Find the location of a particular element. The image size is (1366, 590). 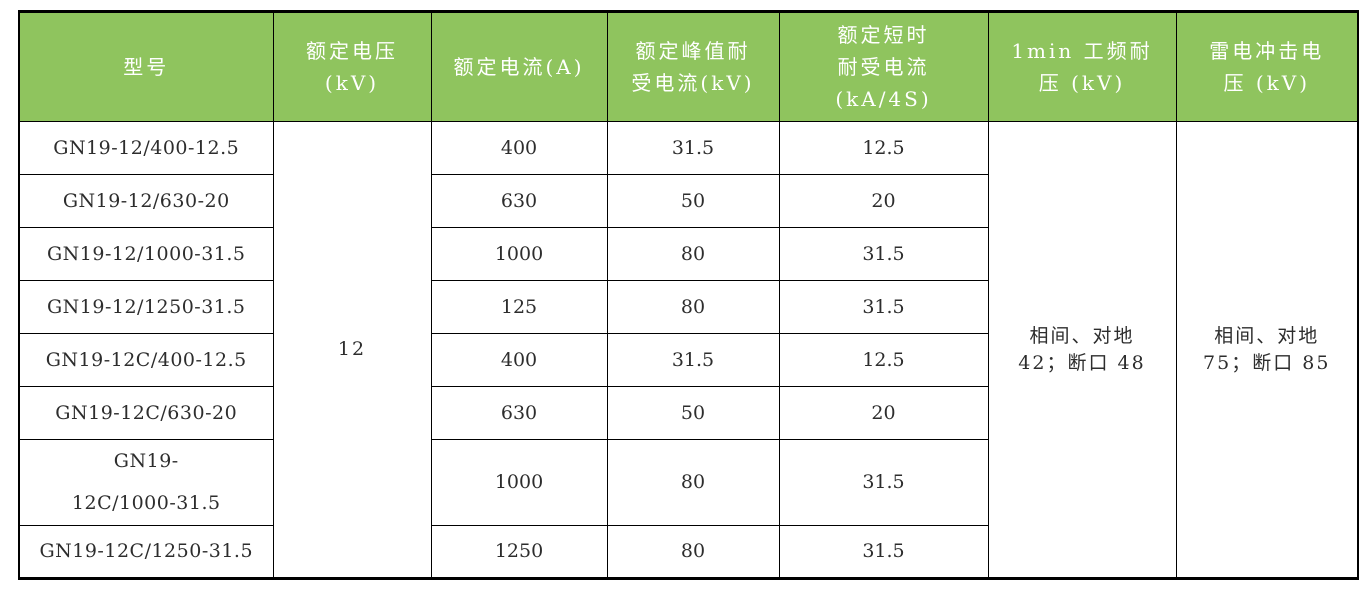

rated-current-cell: 125 is located at coordinates (519, 307).